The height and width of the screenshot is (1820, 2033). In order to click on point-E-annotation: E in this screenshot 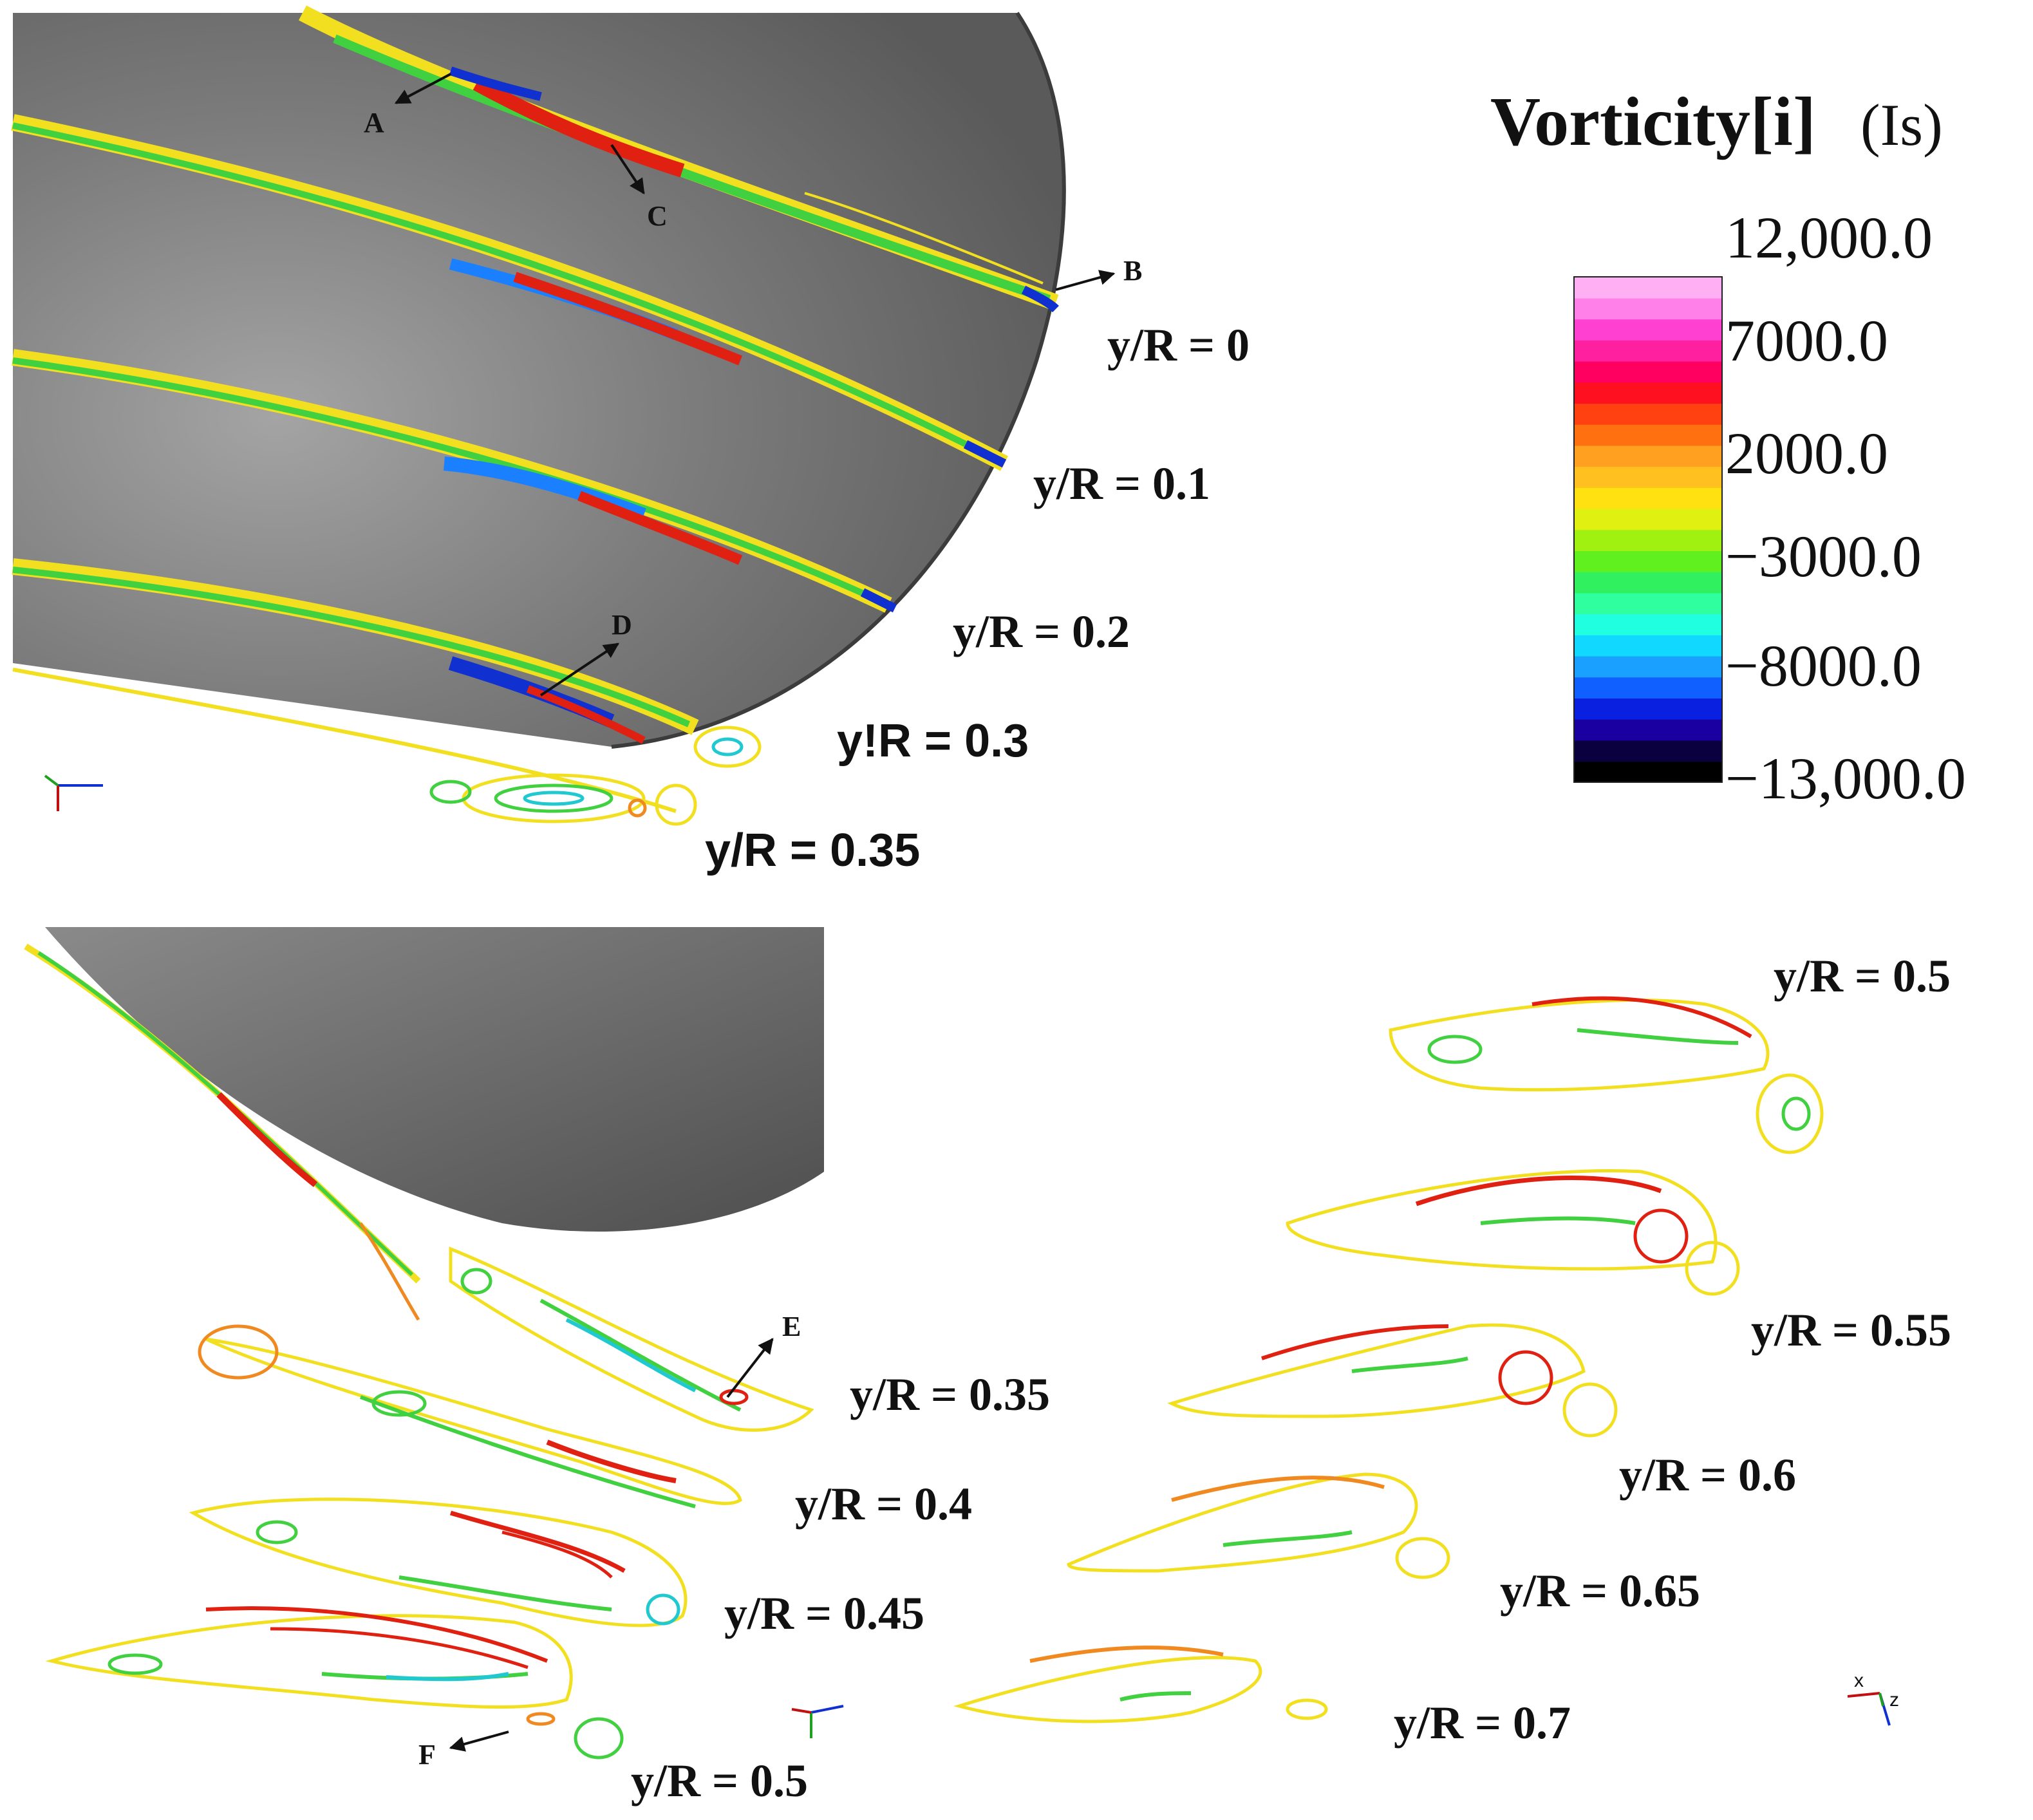, I will do `click(763, 1354)`.